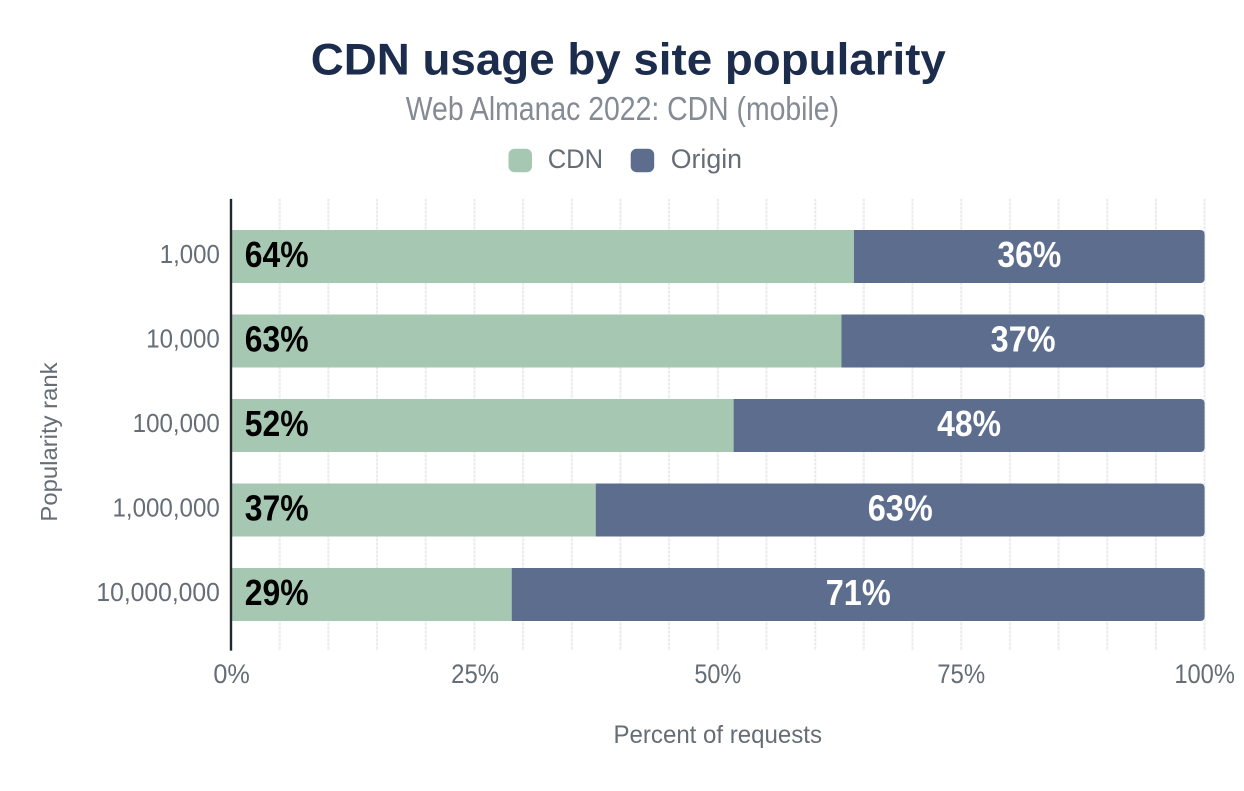 This screenshot has height=791, width=1244. What do you see at coordinates (1029, 255) in the screenshot?
I see `svg-text: 36%` at bounding box center [1029, 255].